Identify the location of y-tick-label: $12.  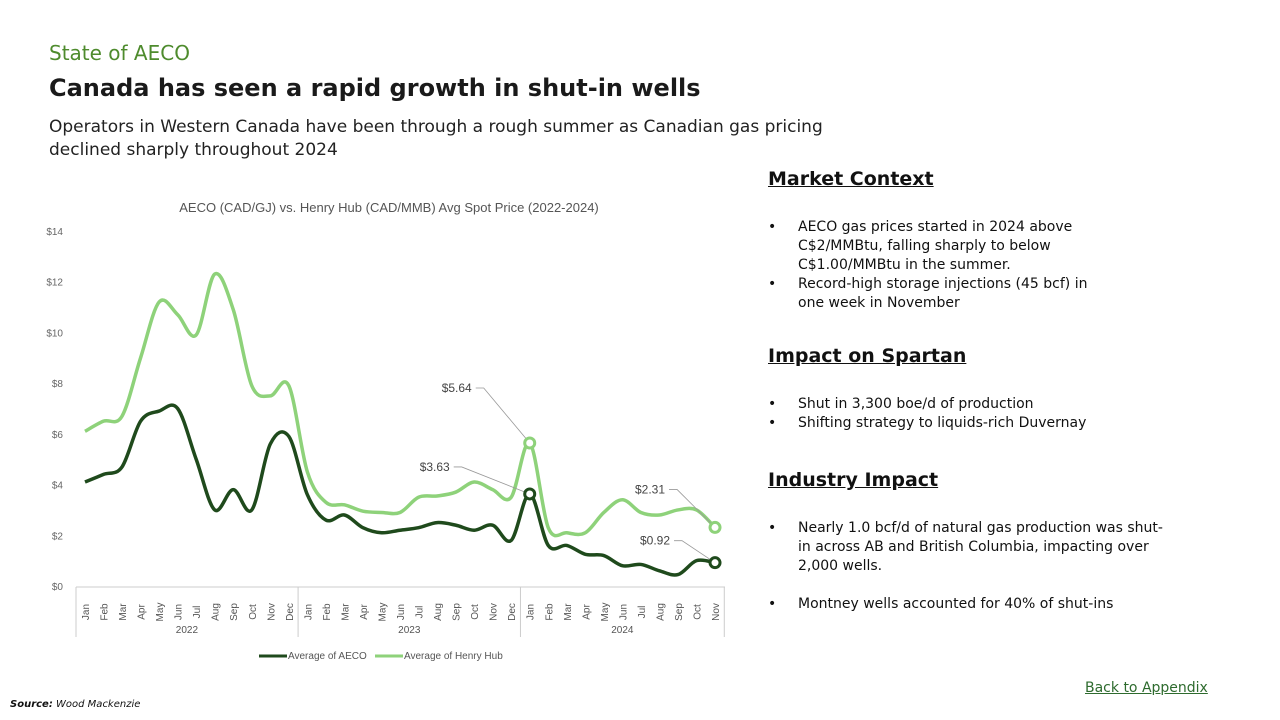
(54, 283).